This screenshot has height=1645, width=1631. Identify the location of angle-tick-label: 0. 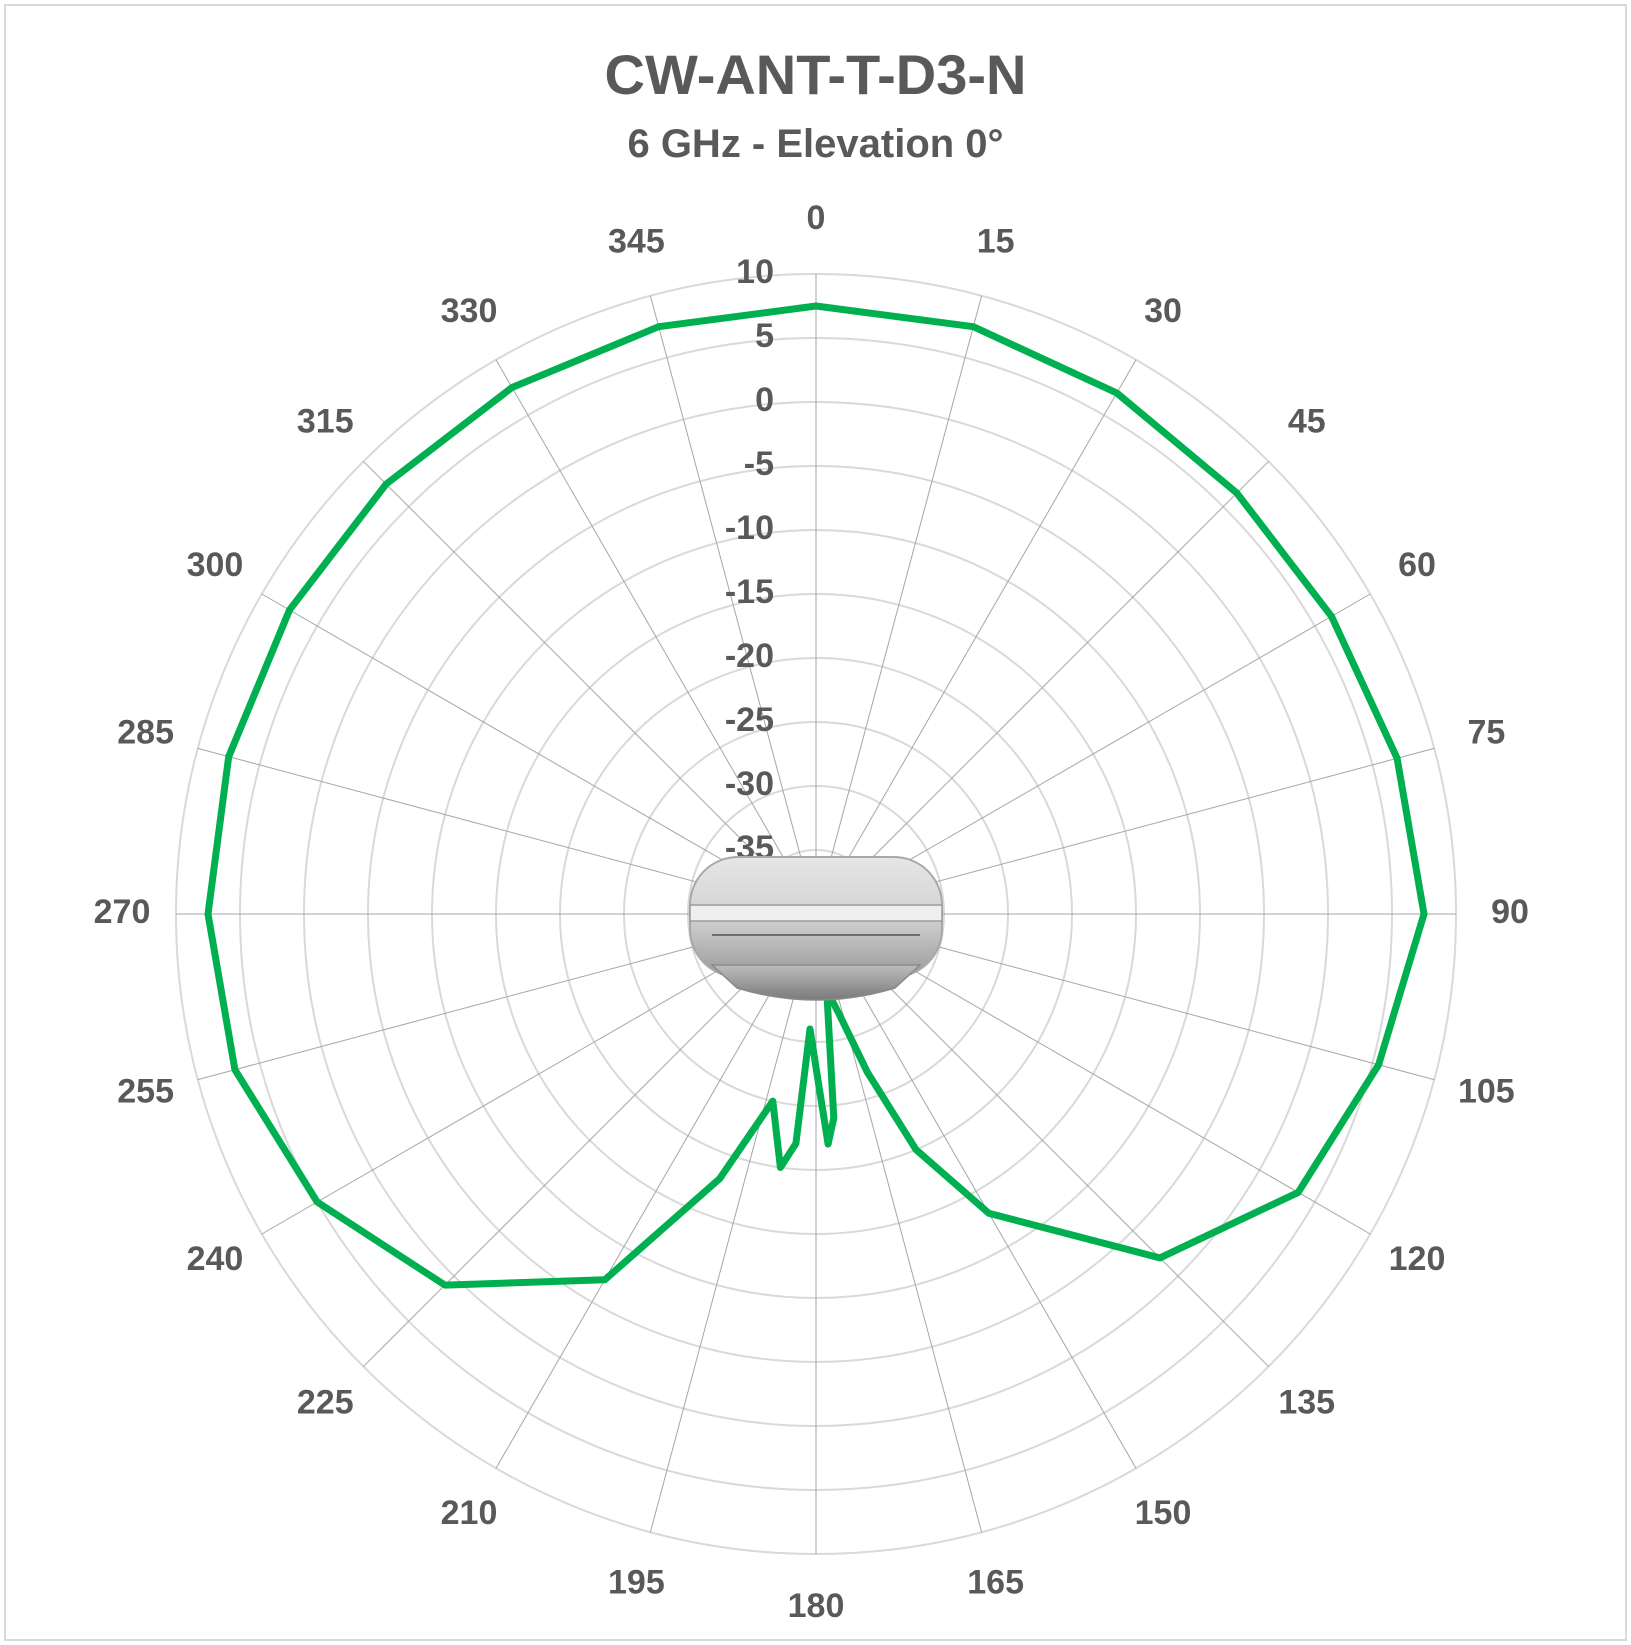
(816, 218).